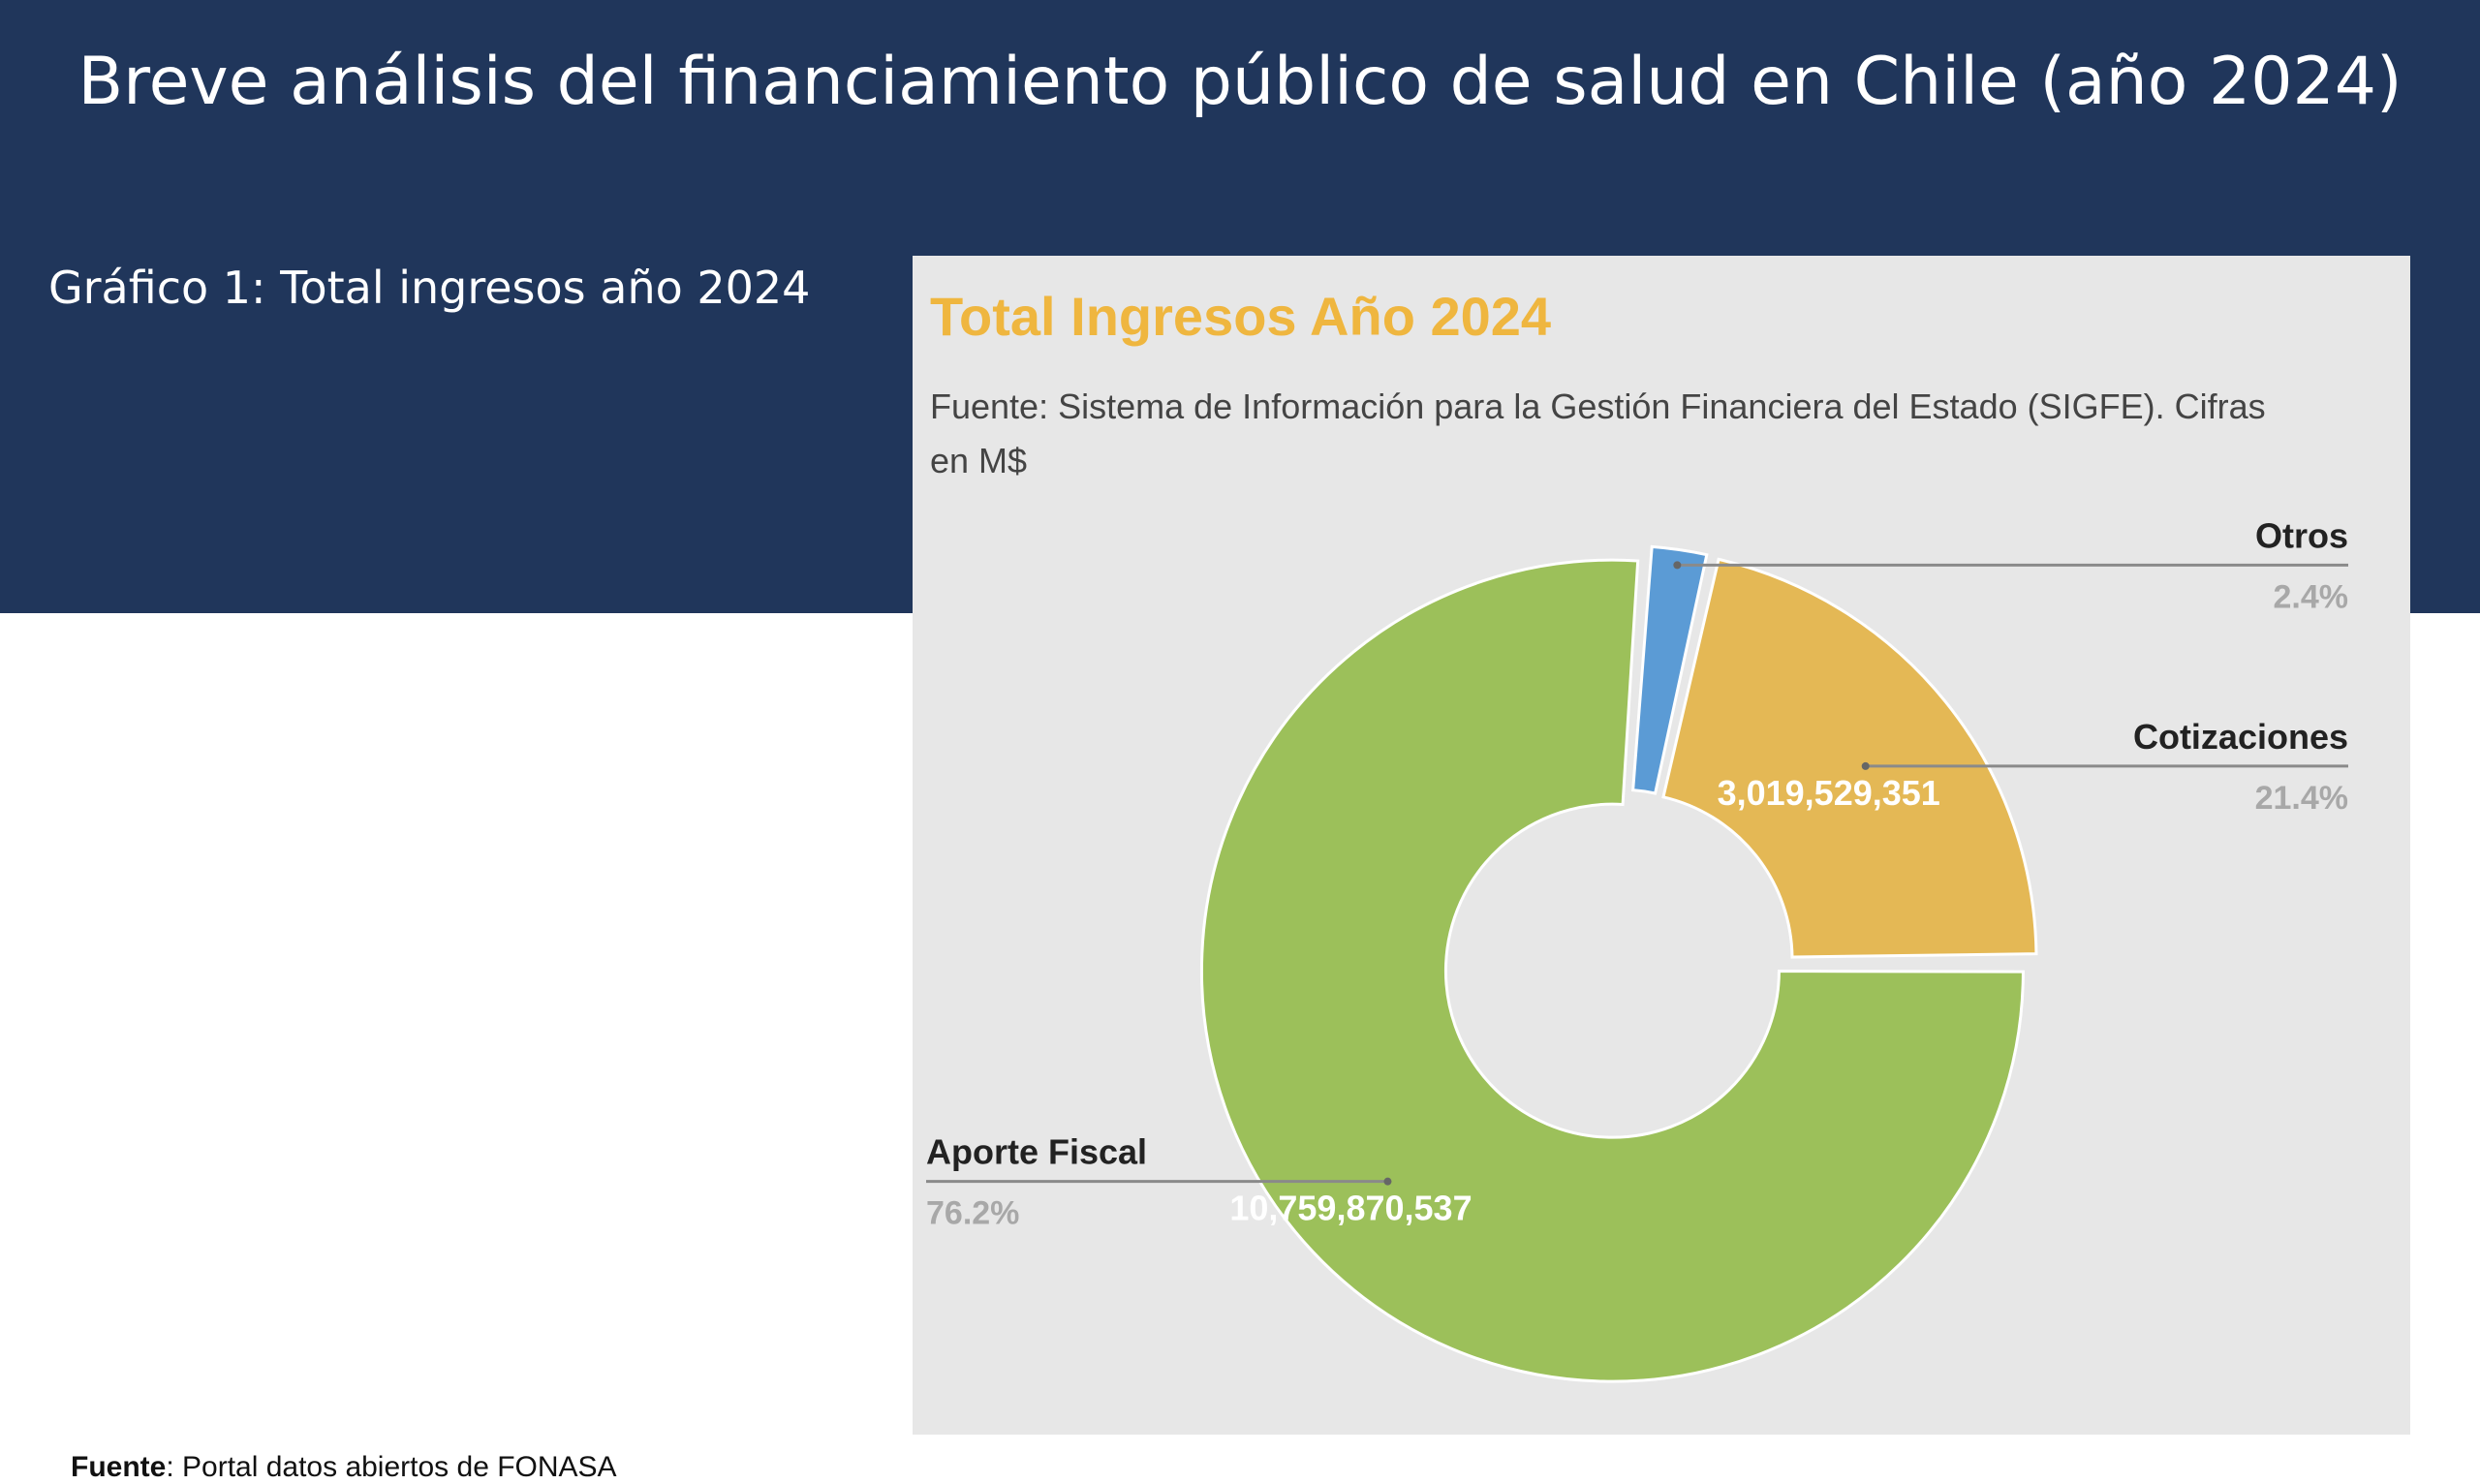 This screenshot has width=2480, height=1484. I want to click on leader-dot-cotizaciones, so click(1865, 765).